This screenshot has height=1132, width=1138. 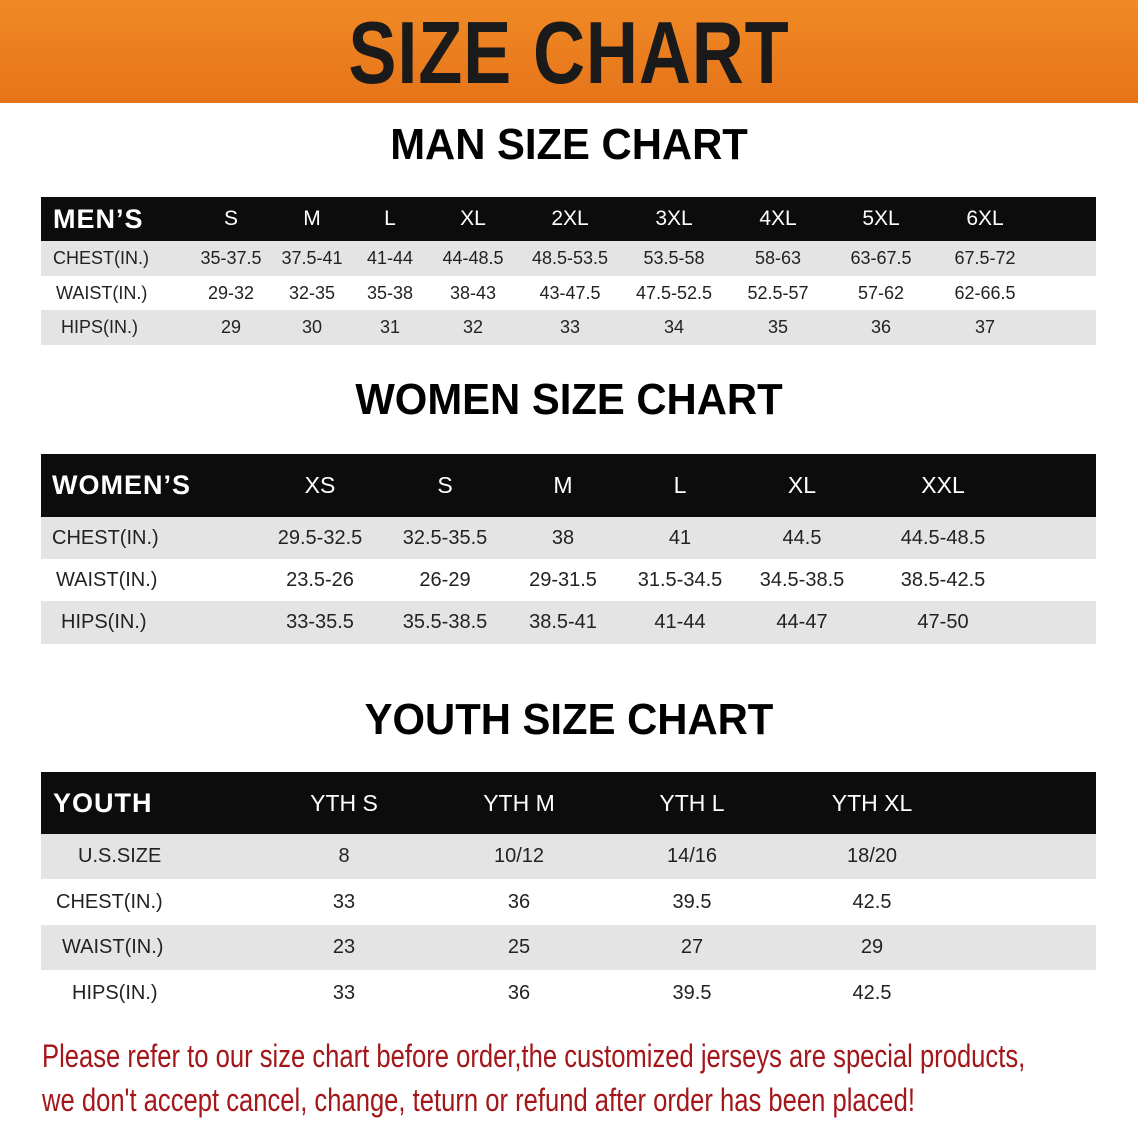 I want to click on size-header-cell: YTH M, so click(x=519, y=802).